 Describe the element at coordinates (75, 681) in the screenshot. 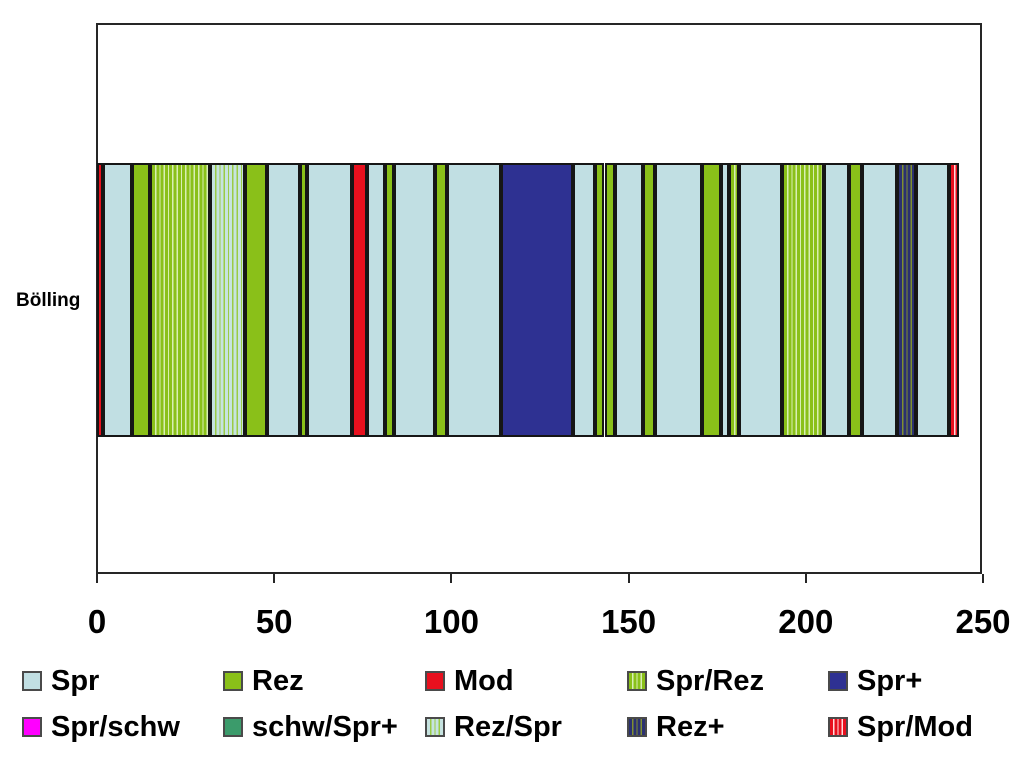

I see `legend-label: Spr` at that location.